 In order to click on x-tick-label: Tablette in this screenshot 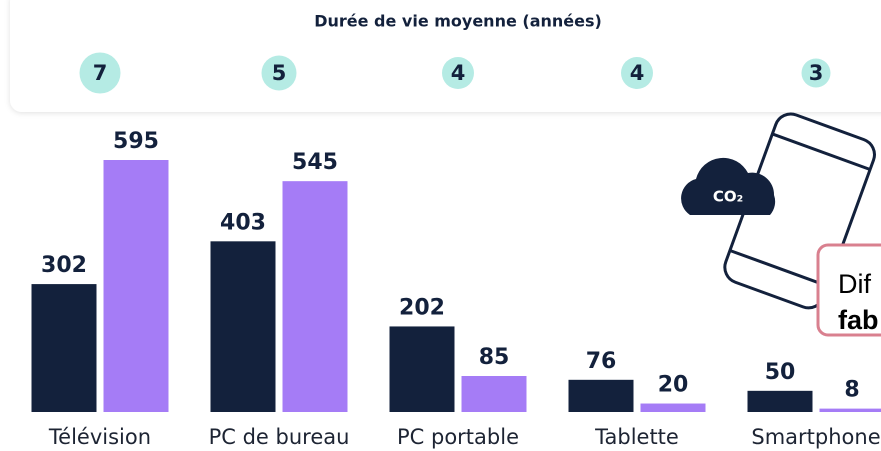, I will do `click(636, 437)`.